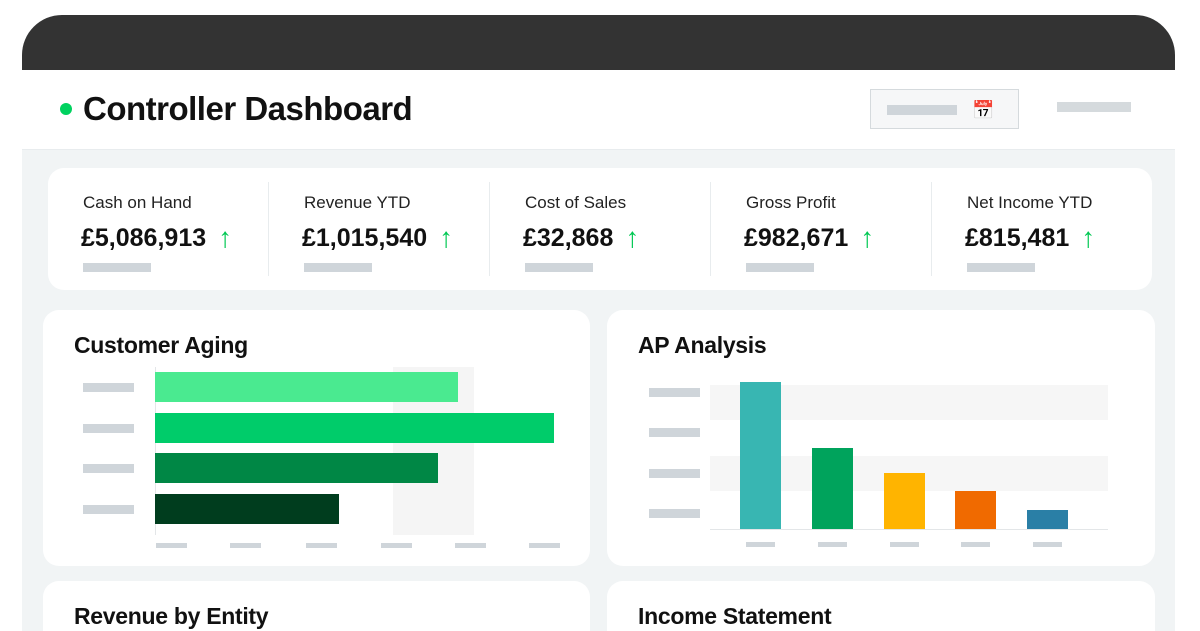  I want to click on kpi-2: Cost of Sales £32,868 ↑, so click(599, 229).